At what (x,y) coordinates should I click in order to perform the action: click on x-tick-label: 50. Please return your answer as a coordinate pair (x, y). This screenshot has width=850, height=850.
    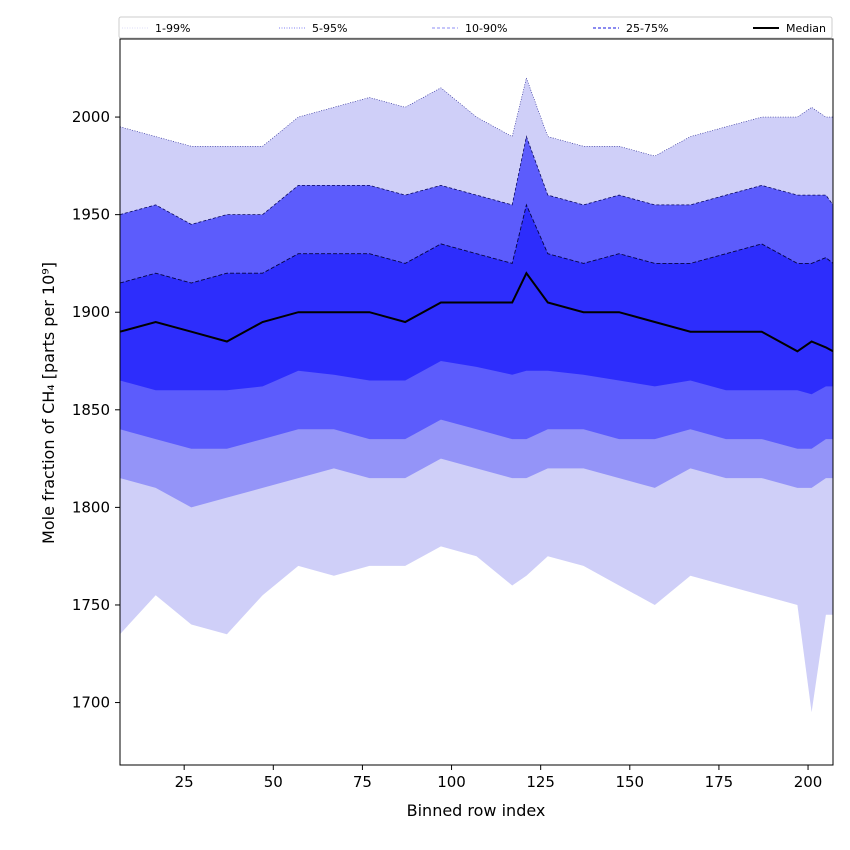
    Looking at the image, I should click on (273, 782).